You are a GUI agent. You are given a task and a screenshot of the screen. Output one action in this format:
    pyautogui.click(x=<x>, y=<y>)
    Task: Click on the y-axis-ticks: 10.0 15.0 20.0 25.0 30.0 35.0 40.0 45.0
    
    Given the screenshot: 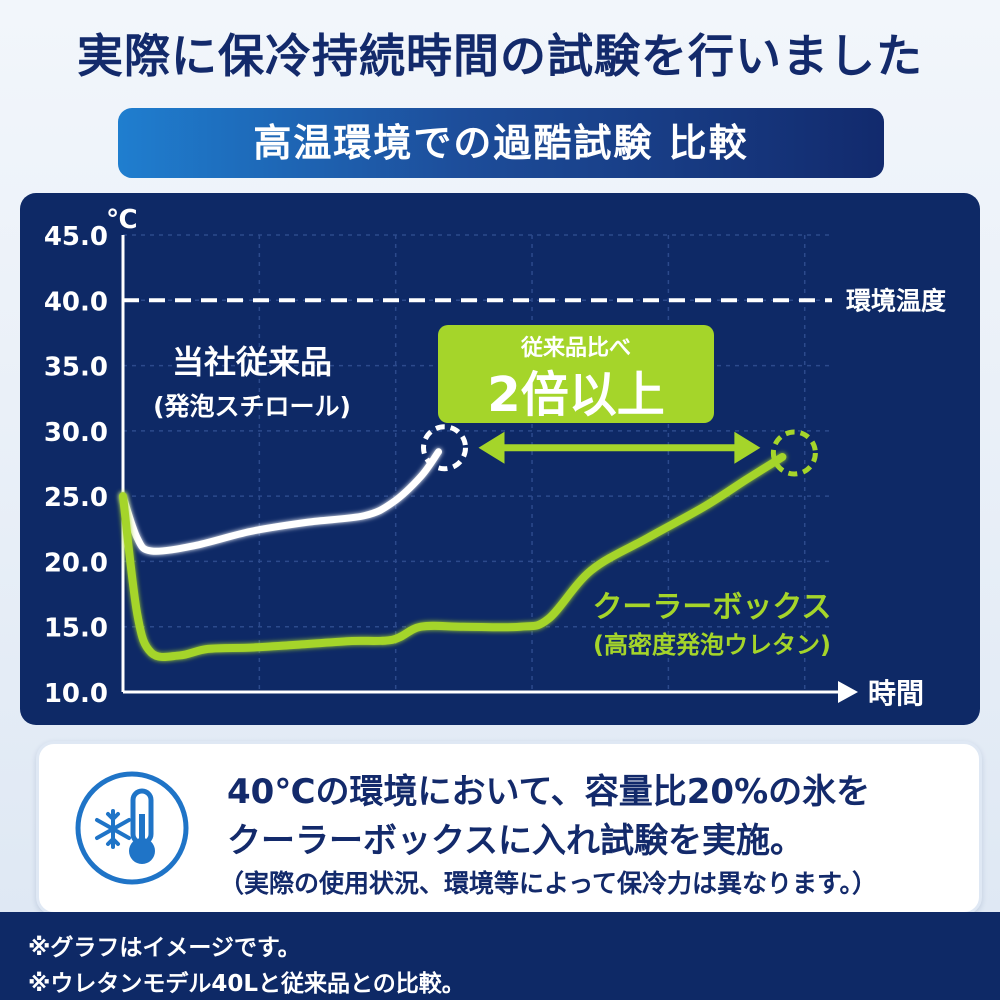 What is the action you would take?
    pyautogui.click(x=76, y=465)
    